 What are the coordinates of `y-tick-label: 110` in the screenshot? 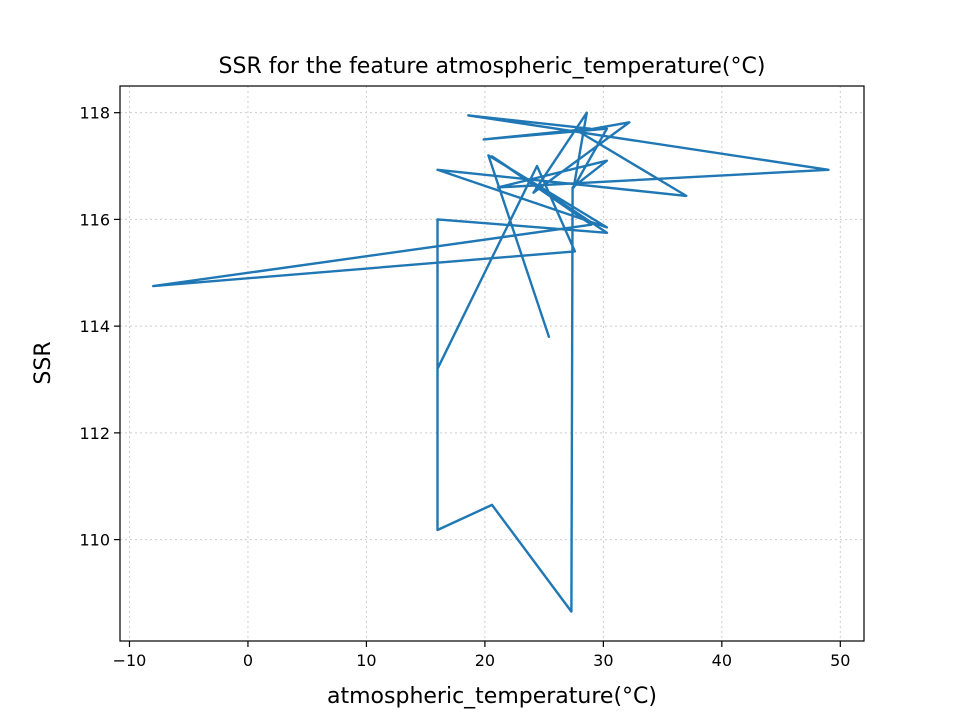 It's located at (94, 540).